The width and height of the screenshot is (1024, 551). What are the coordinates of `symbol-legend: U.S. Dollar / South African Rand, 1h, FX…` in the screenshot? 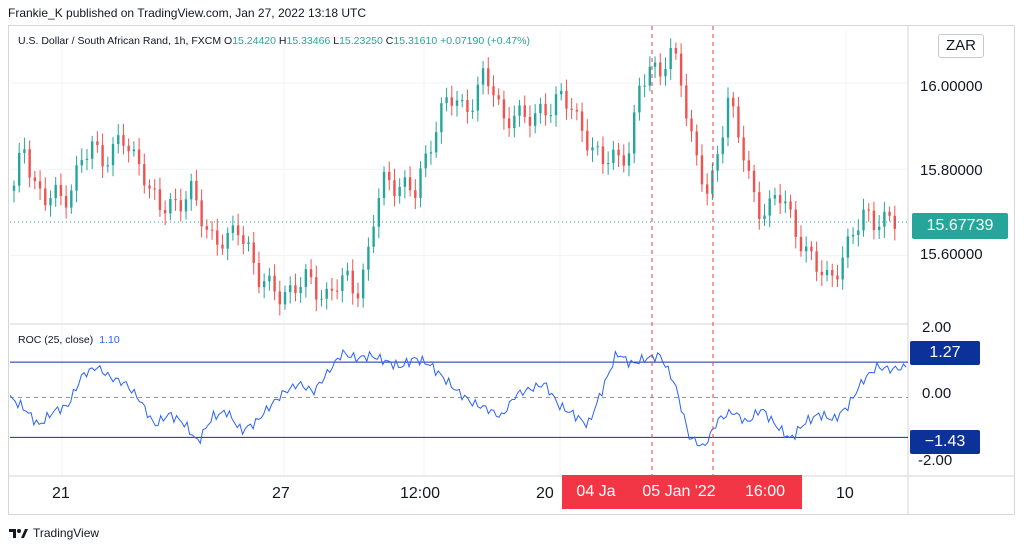 It's located at (274, 41).